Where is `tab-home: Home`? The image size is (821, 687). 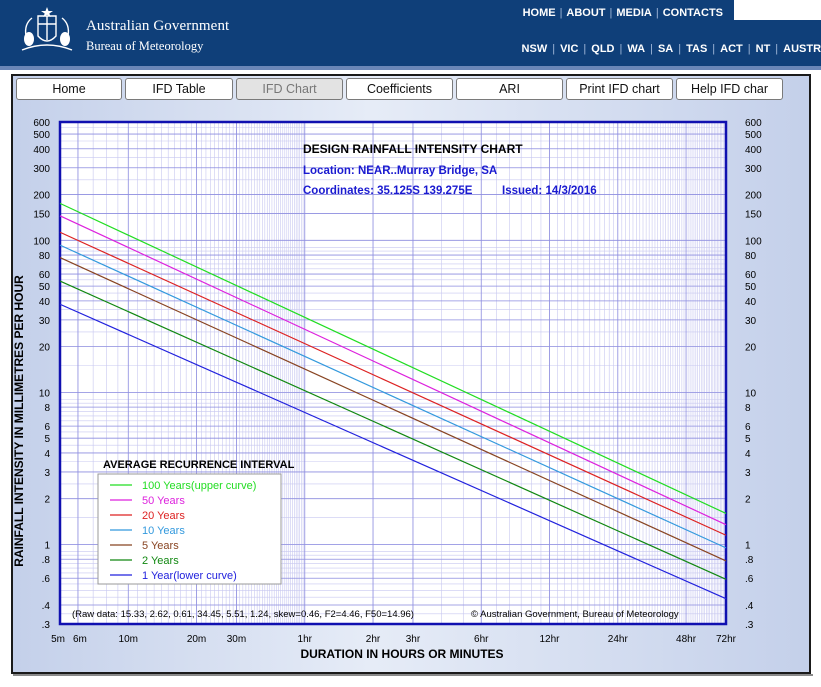 tab-home: Home is located at coordinates (69, 89).